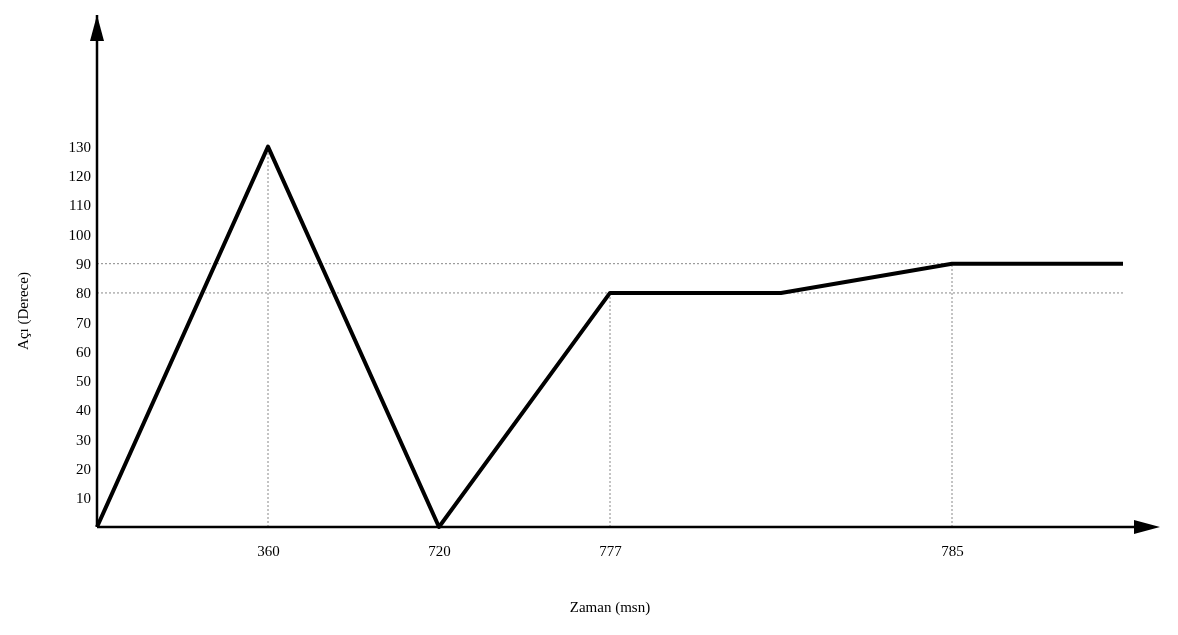  Describe the element at coordinates (611, 550) in the screenshot. I see `x-tick-label: 777` at that location.